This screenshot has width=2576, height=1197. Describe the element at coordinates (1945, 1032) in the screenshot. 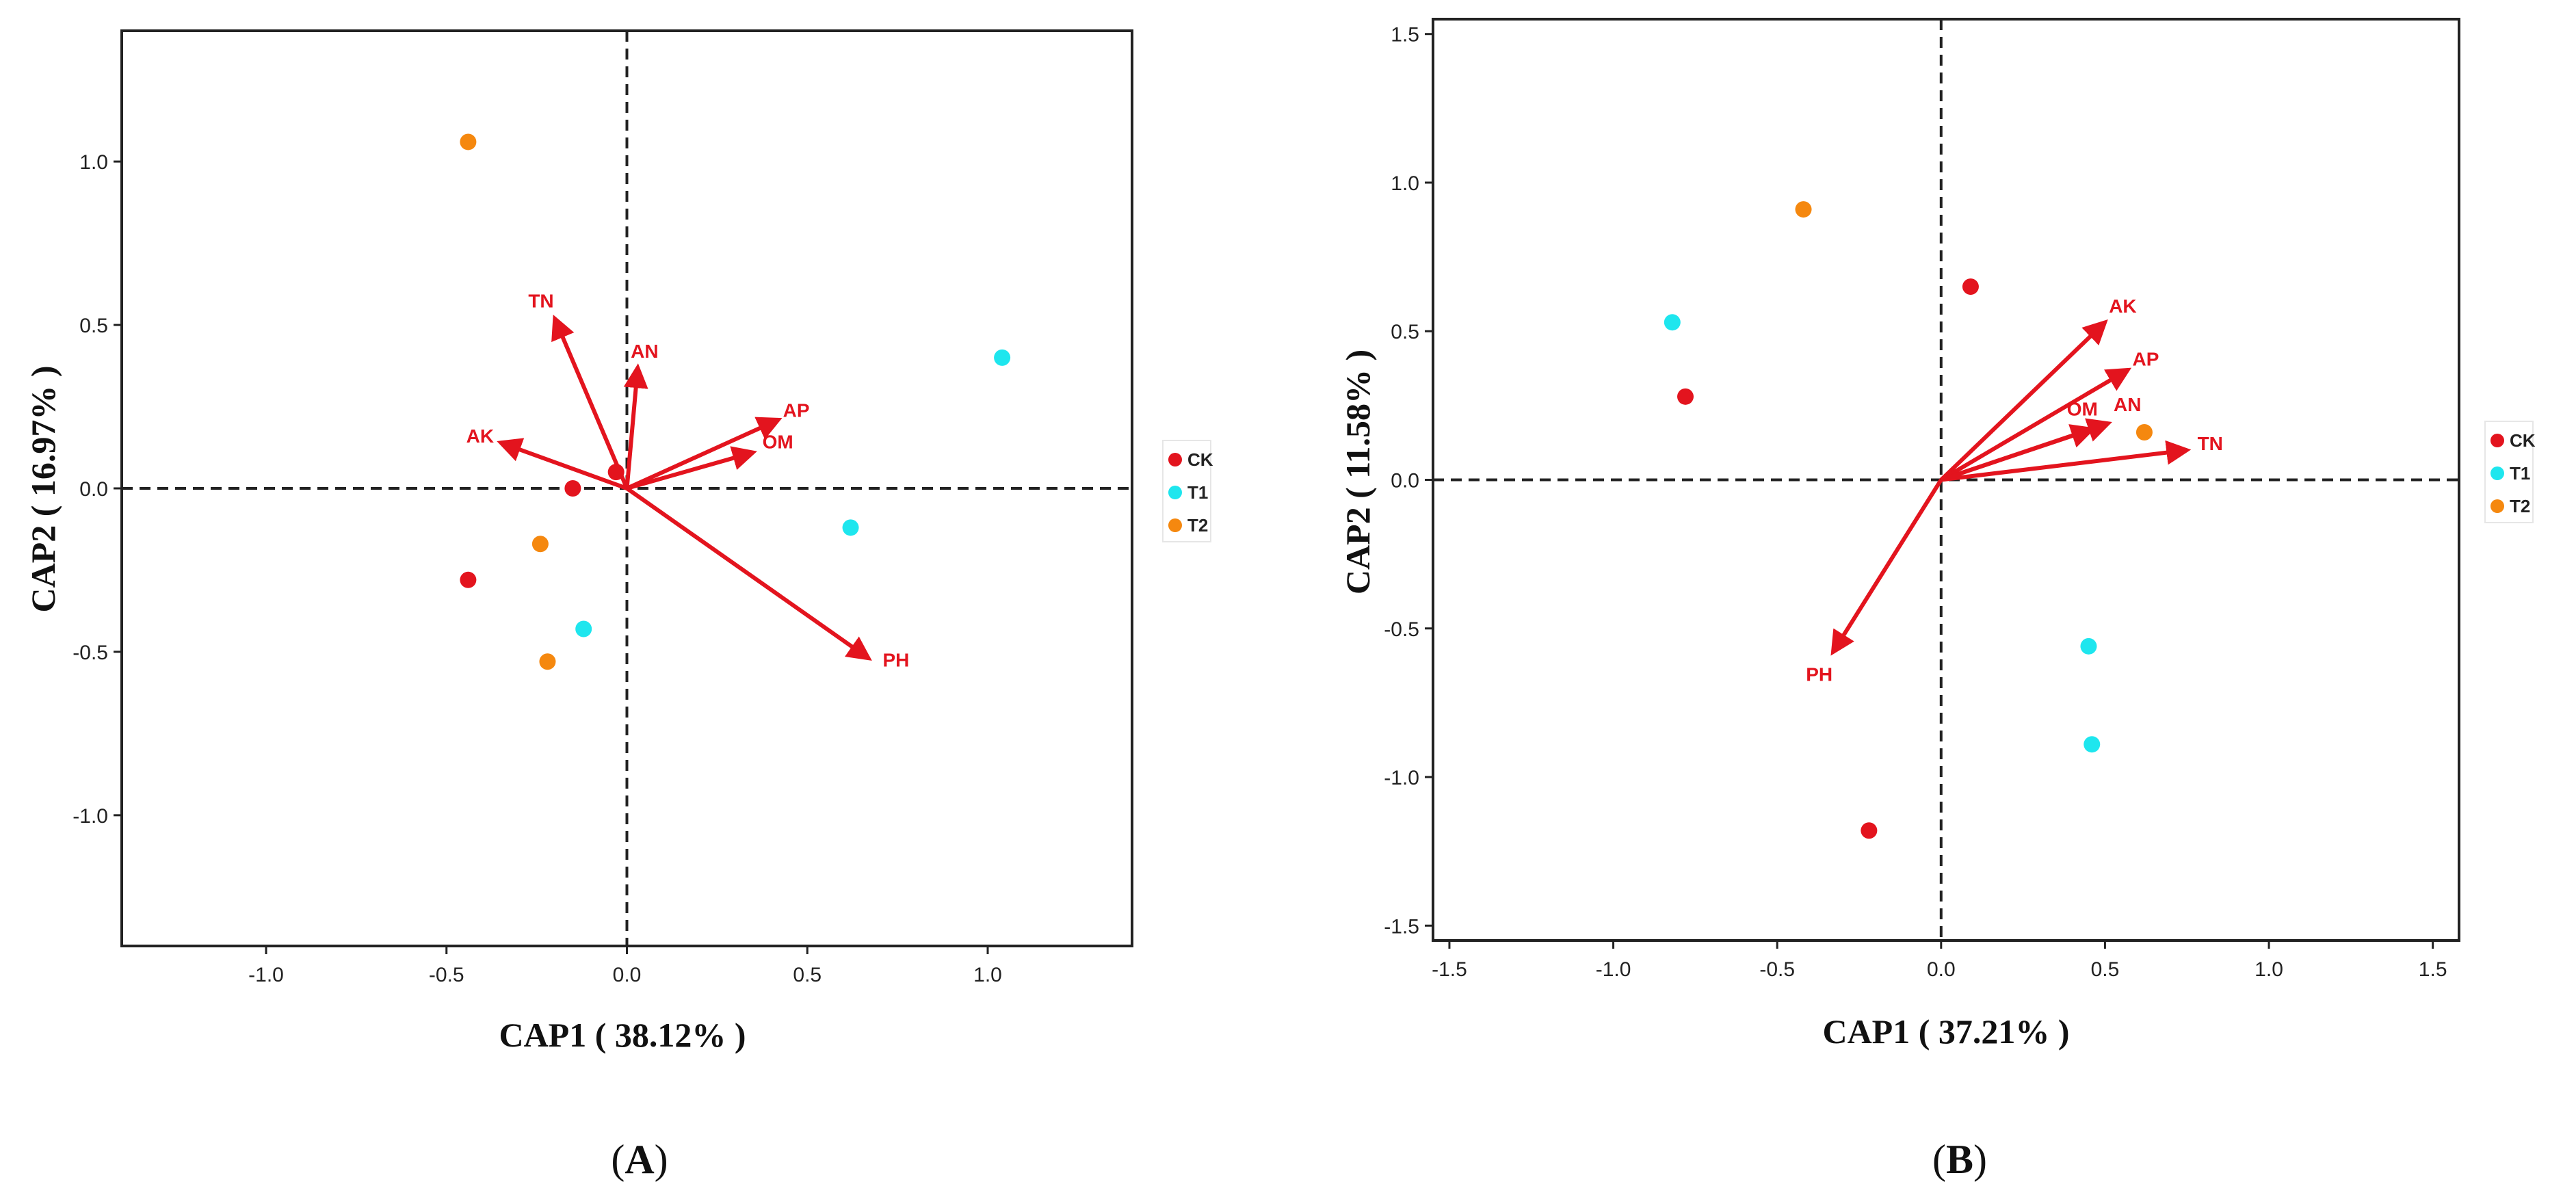

I see `x-axis-label: CAP1 ( 37.21% )` at that location.